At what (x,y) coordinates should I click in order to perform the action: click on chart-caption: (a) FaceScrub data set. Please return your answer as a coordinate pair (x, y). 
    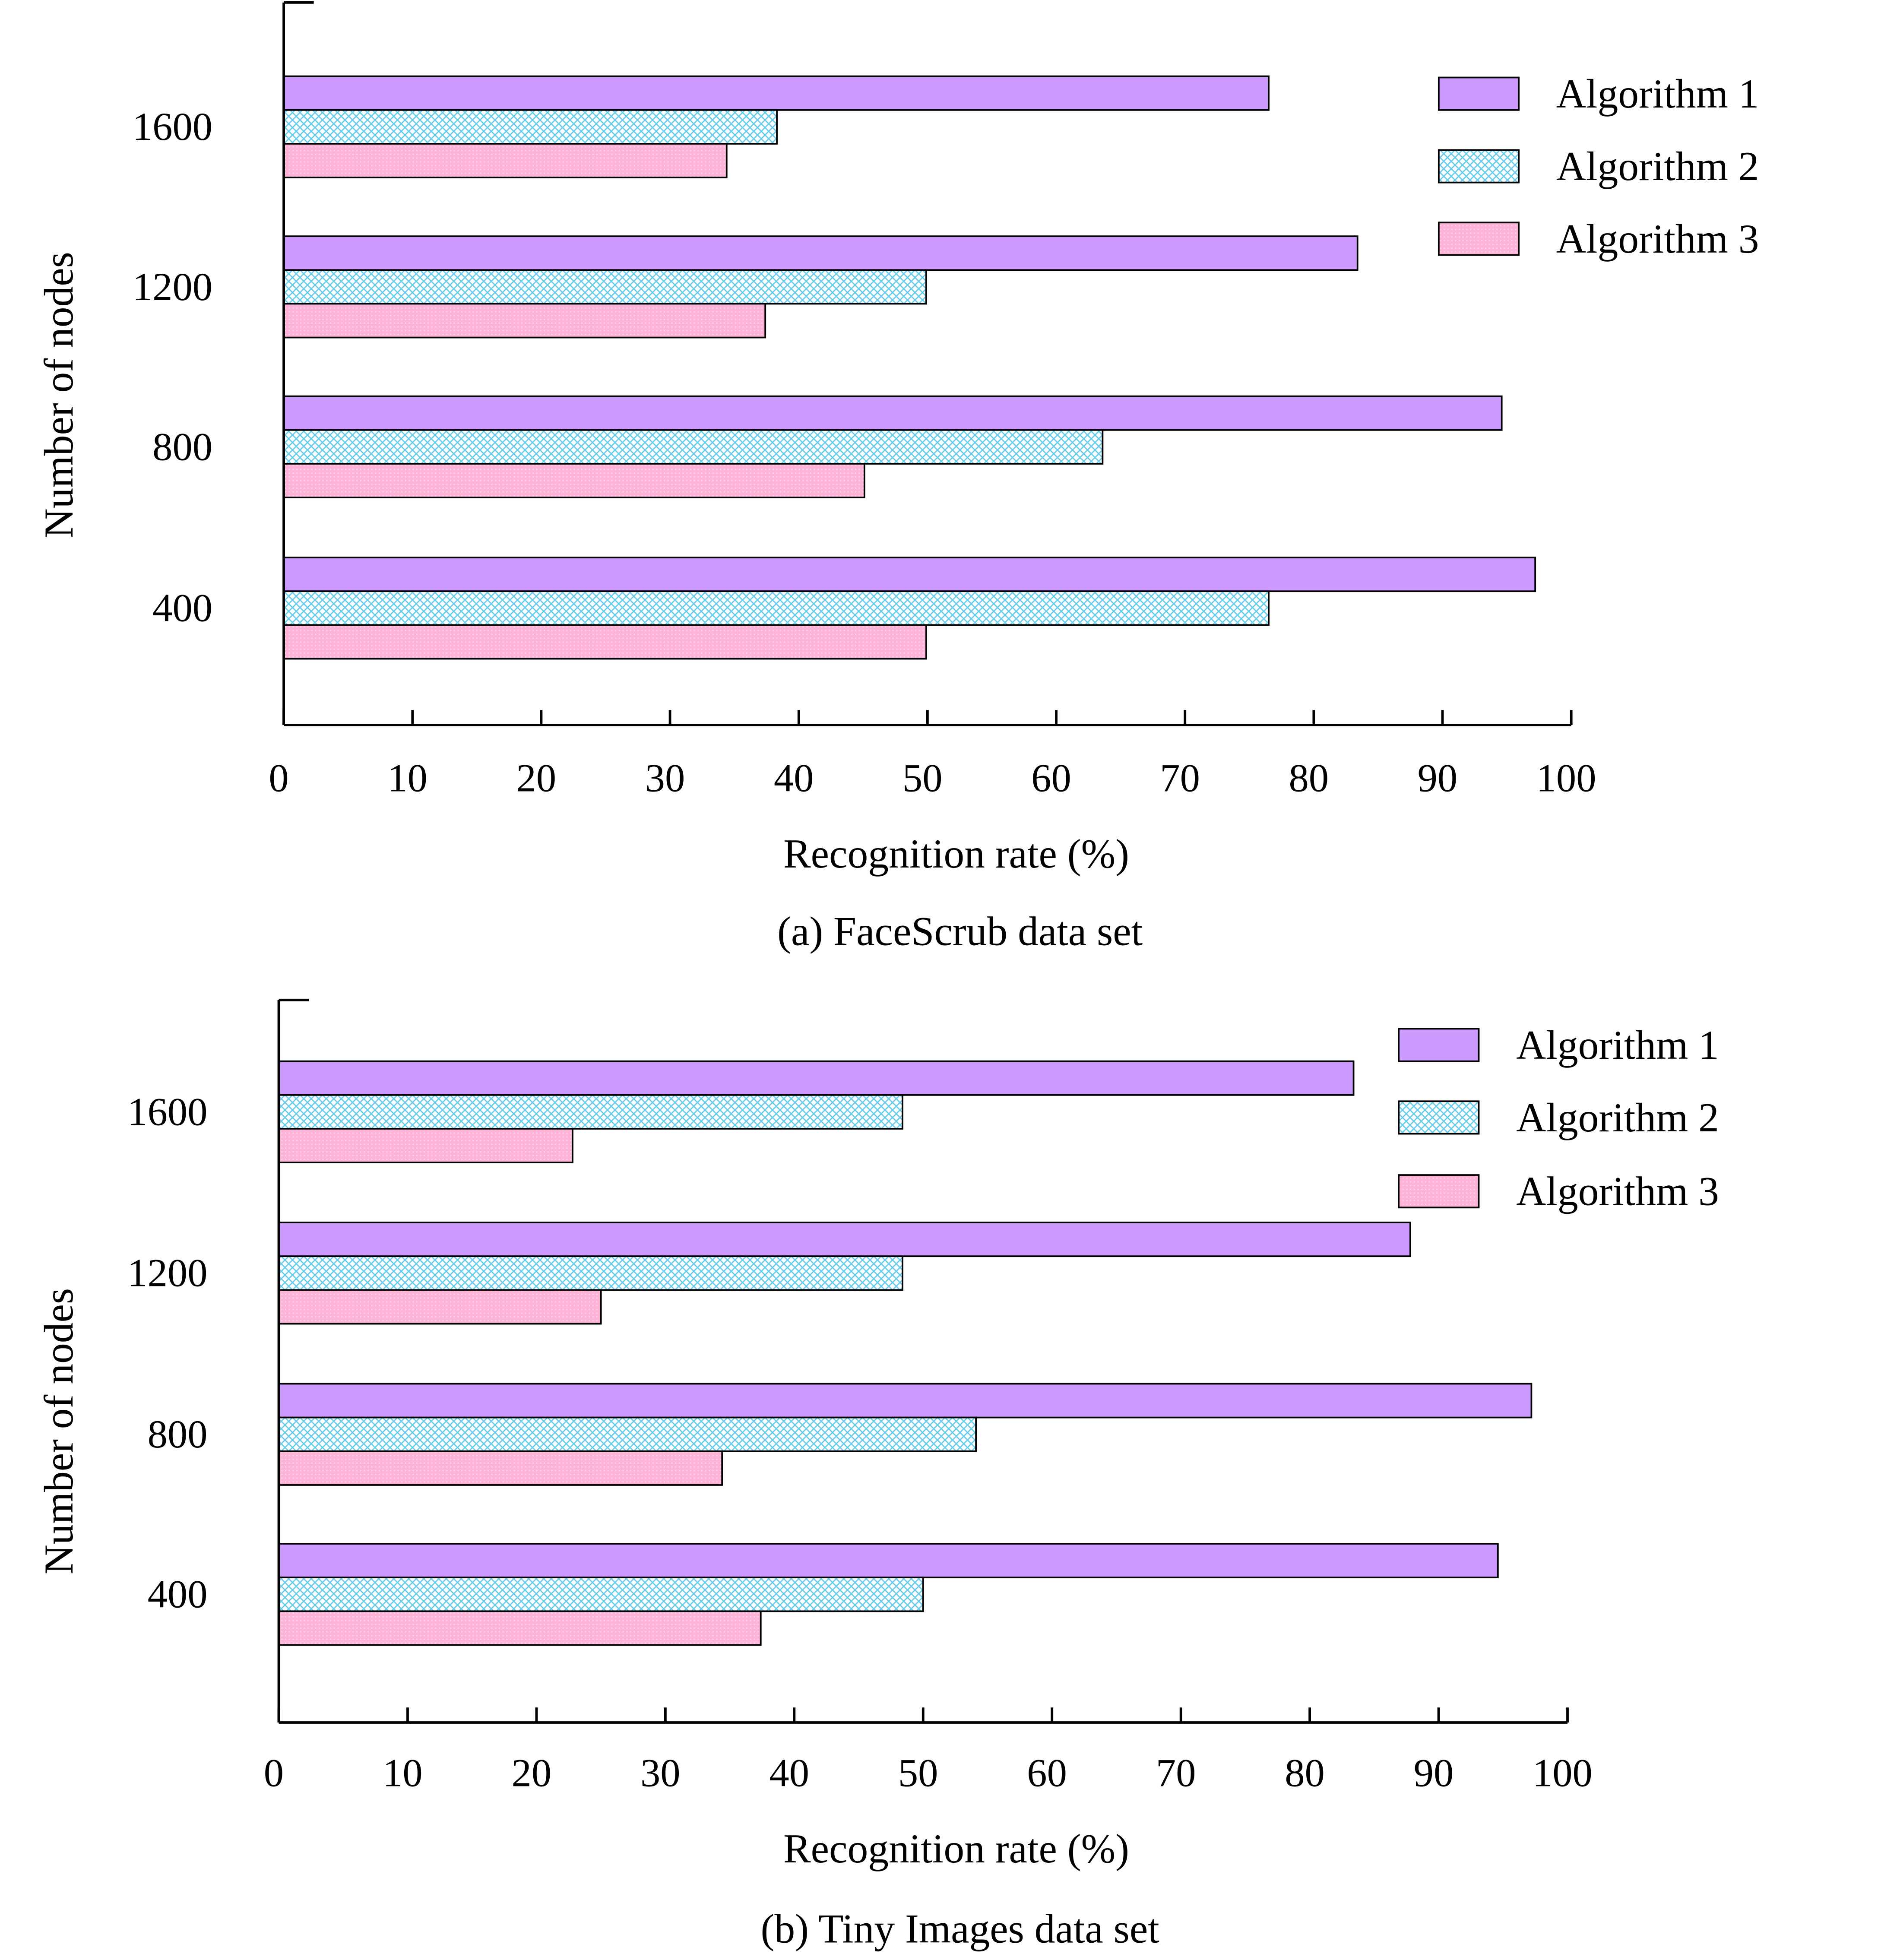
    Looking at the image, I should click on (960, 931).